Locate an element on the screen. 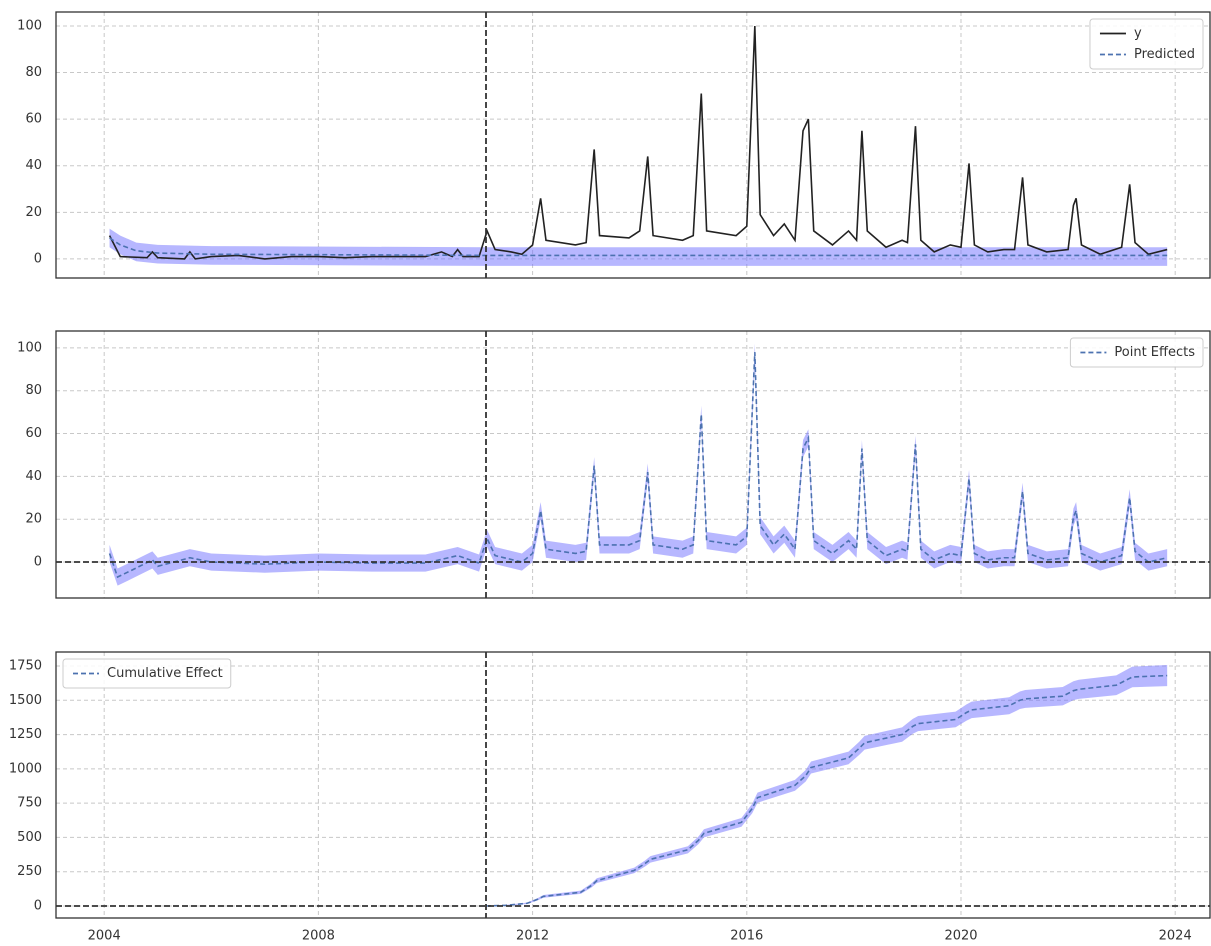 The image size is (1211, 946). y-tick-label: 750 is located at coordinates (29, 803).